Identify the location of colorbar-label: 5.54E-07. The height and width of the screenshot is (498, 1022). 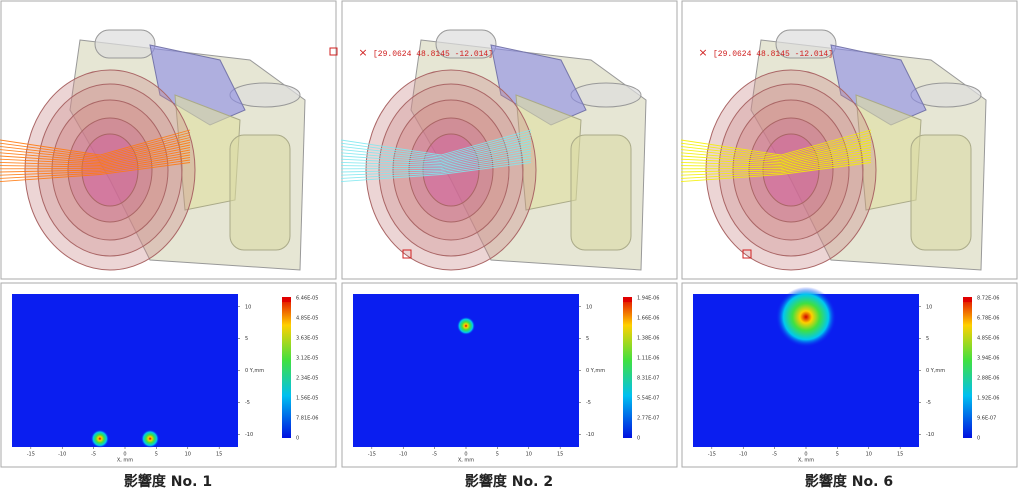
(648, 399).